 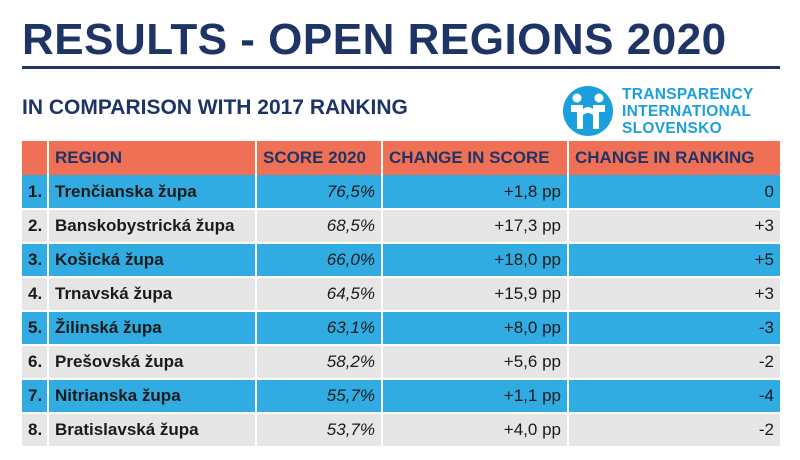 I want to click on logo-line: INTERNATIONAL, so click(x=687, y=111).